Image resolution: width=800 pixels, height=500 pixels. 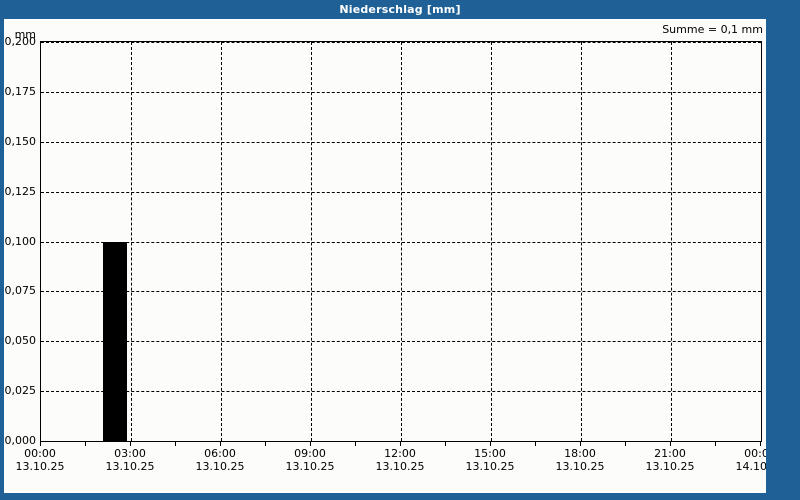 I want to click on x-axis-tick-label: 03:00 13.10.25, so click(x=130, y=460).